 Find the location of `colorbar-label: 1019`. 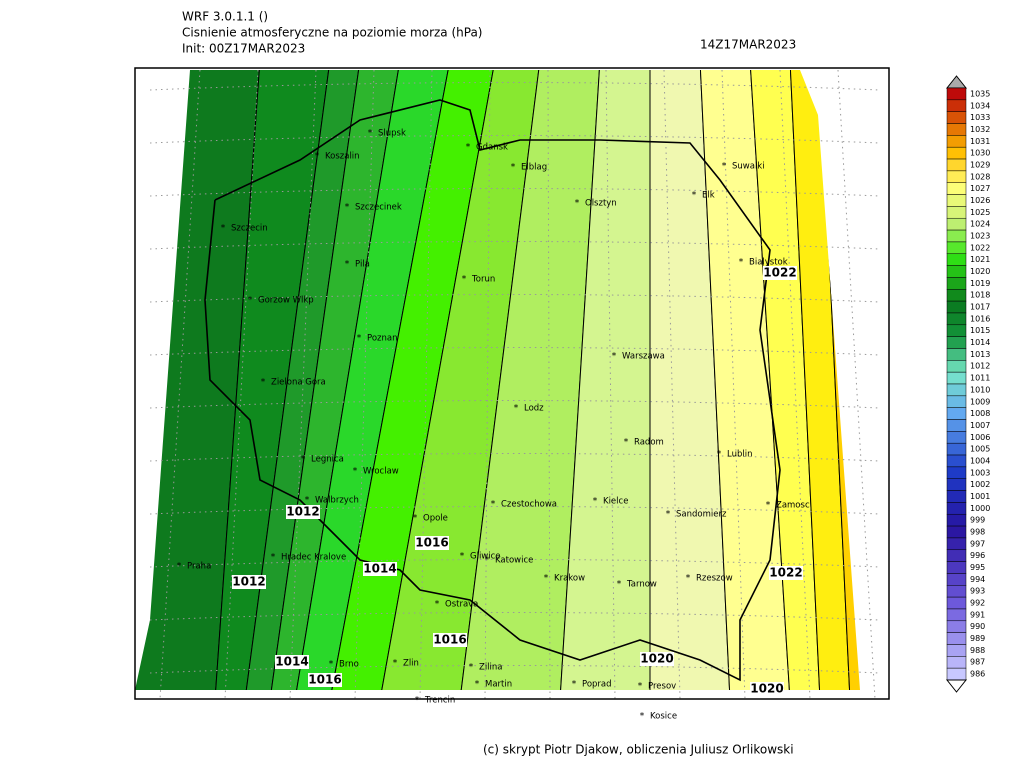

colorbar-label: 1019 is located at coordinates (980, 283).